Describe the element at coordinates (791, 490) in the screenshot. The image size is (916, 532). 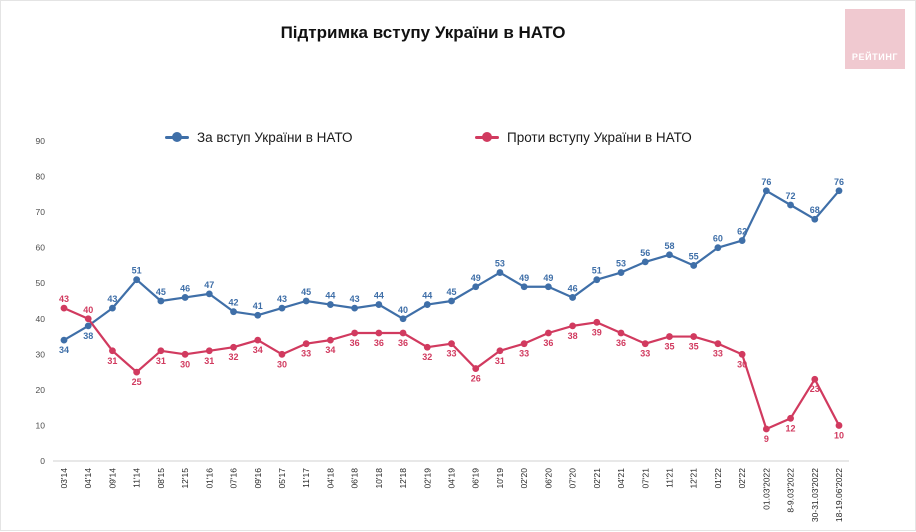
I see `x-axis-label: 8-9.03'2022` at that location.